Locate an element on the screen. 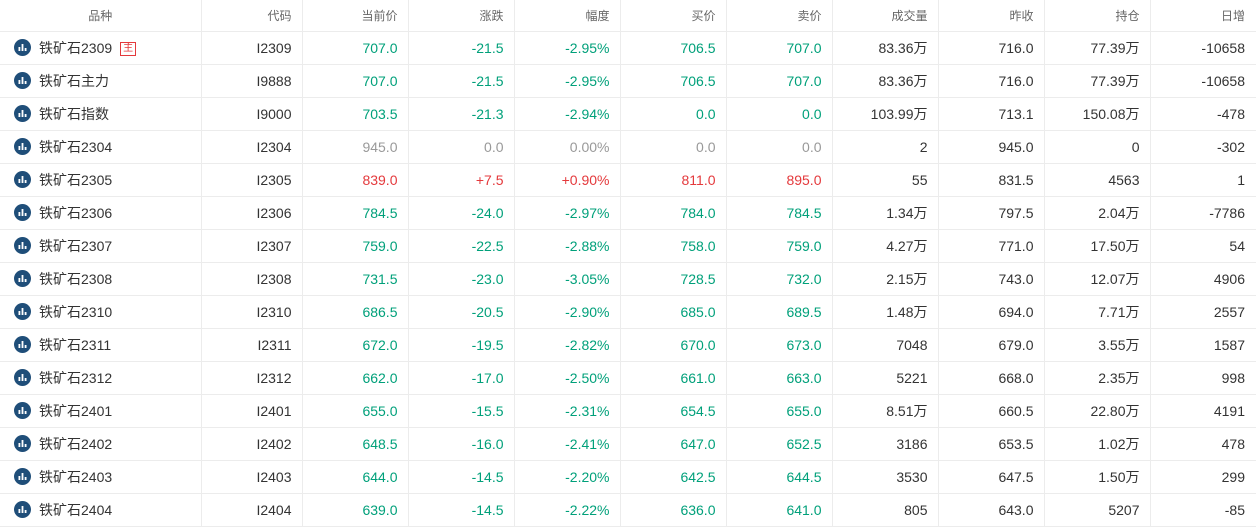 The height and width of the screenshot is (527, 1256). contract-name: 铁矿石2401 is located at coordinates (76, 411).